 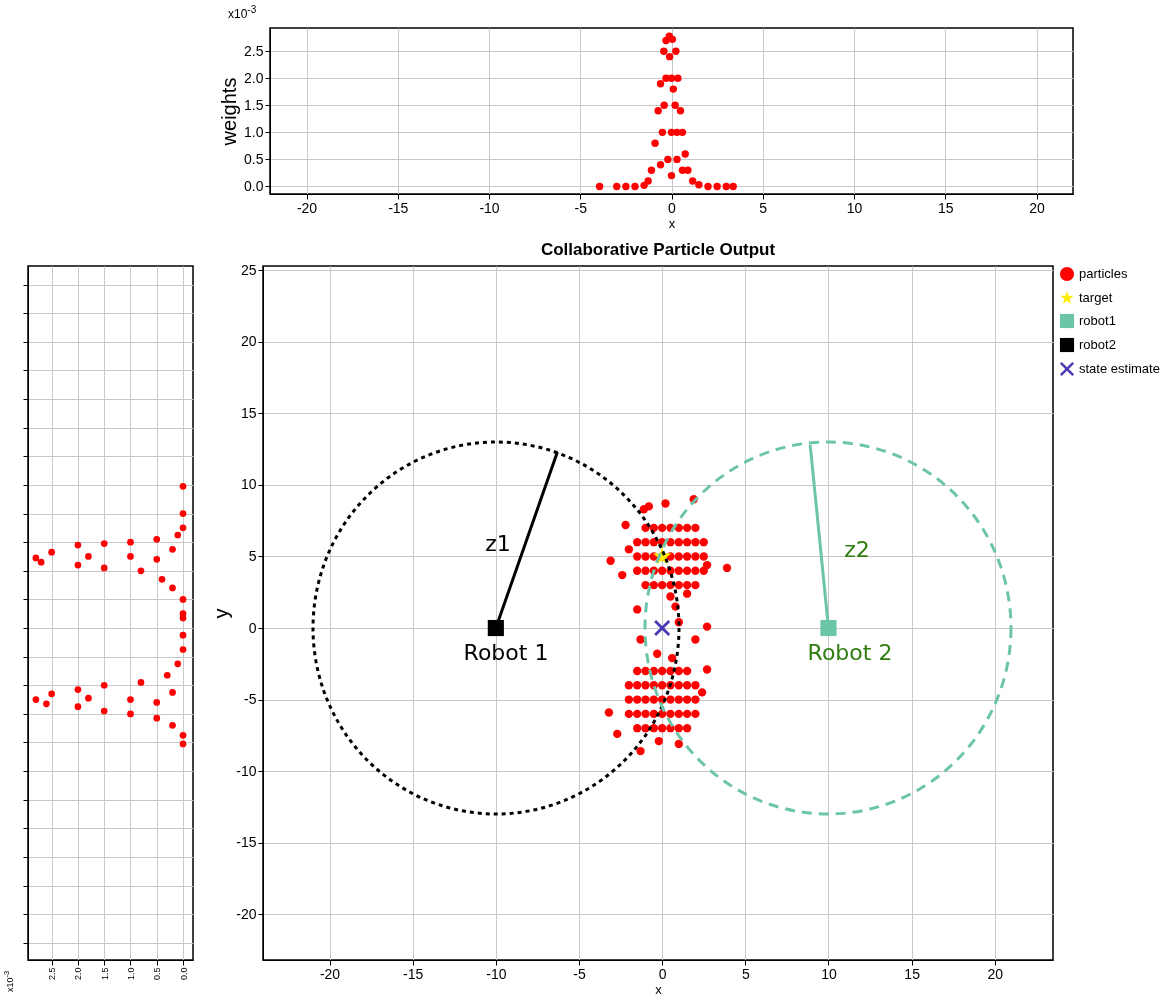 What do you see at coordinates (229, 112) in the screenshot?
I see `y-axis-title: weights` at bounding box center [229, 112].